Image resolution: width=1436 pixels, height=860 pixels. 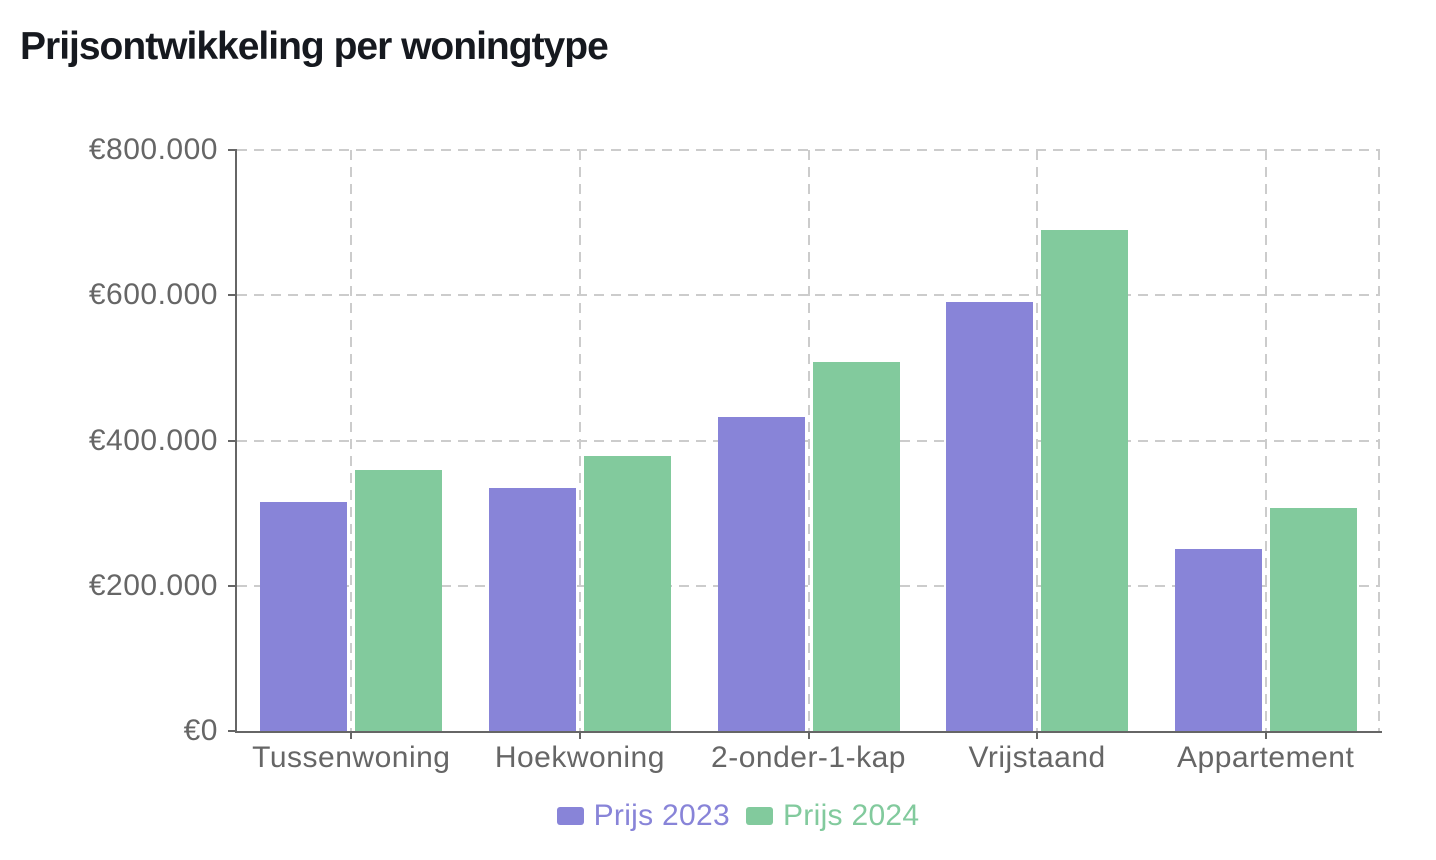 What do you see at coordinates (1085, 480) in the screenshot?
I see `bar-prijs-2024-vrijstaand` at bounding box center [1085, 480].